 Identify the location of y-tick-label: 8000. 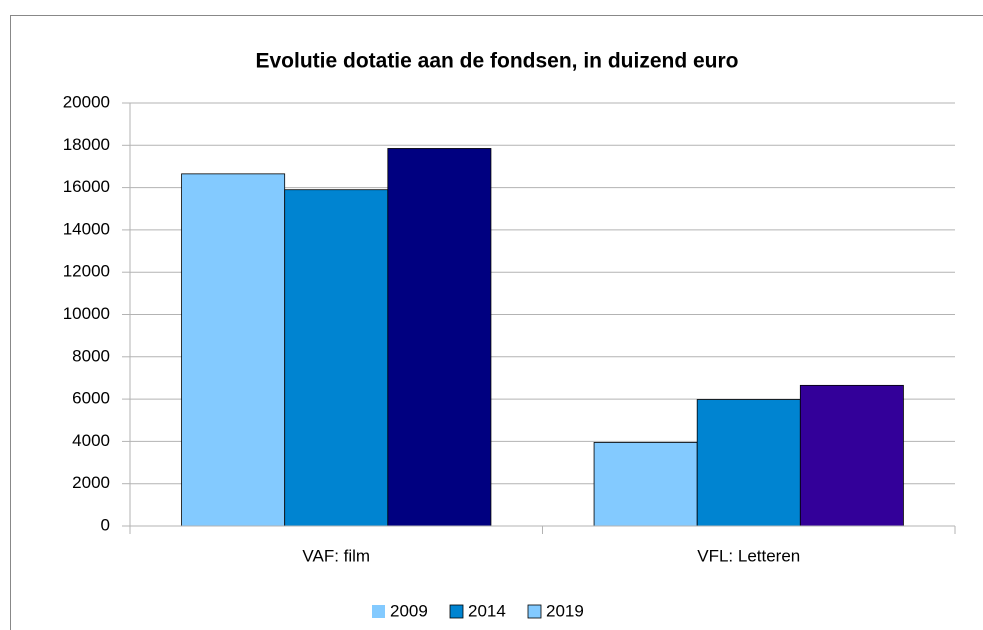
(91, 355).